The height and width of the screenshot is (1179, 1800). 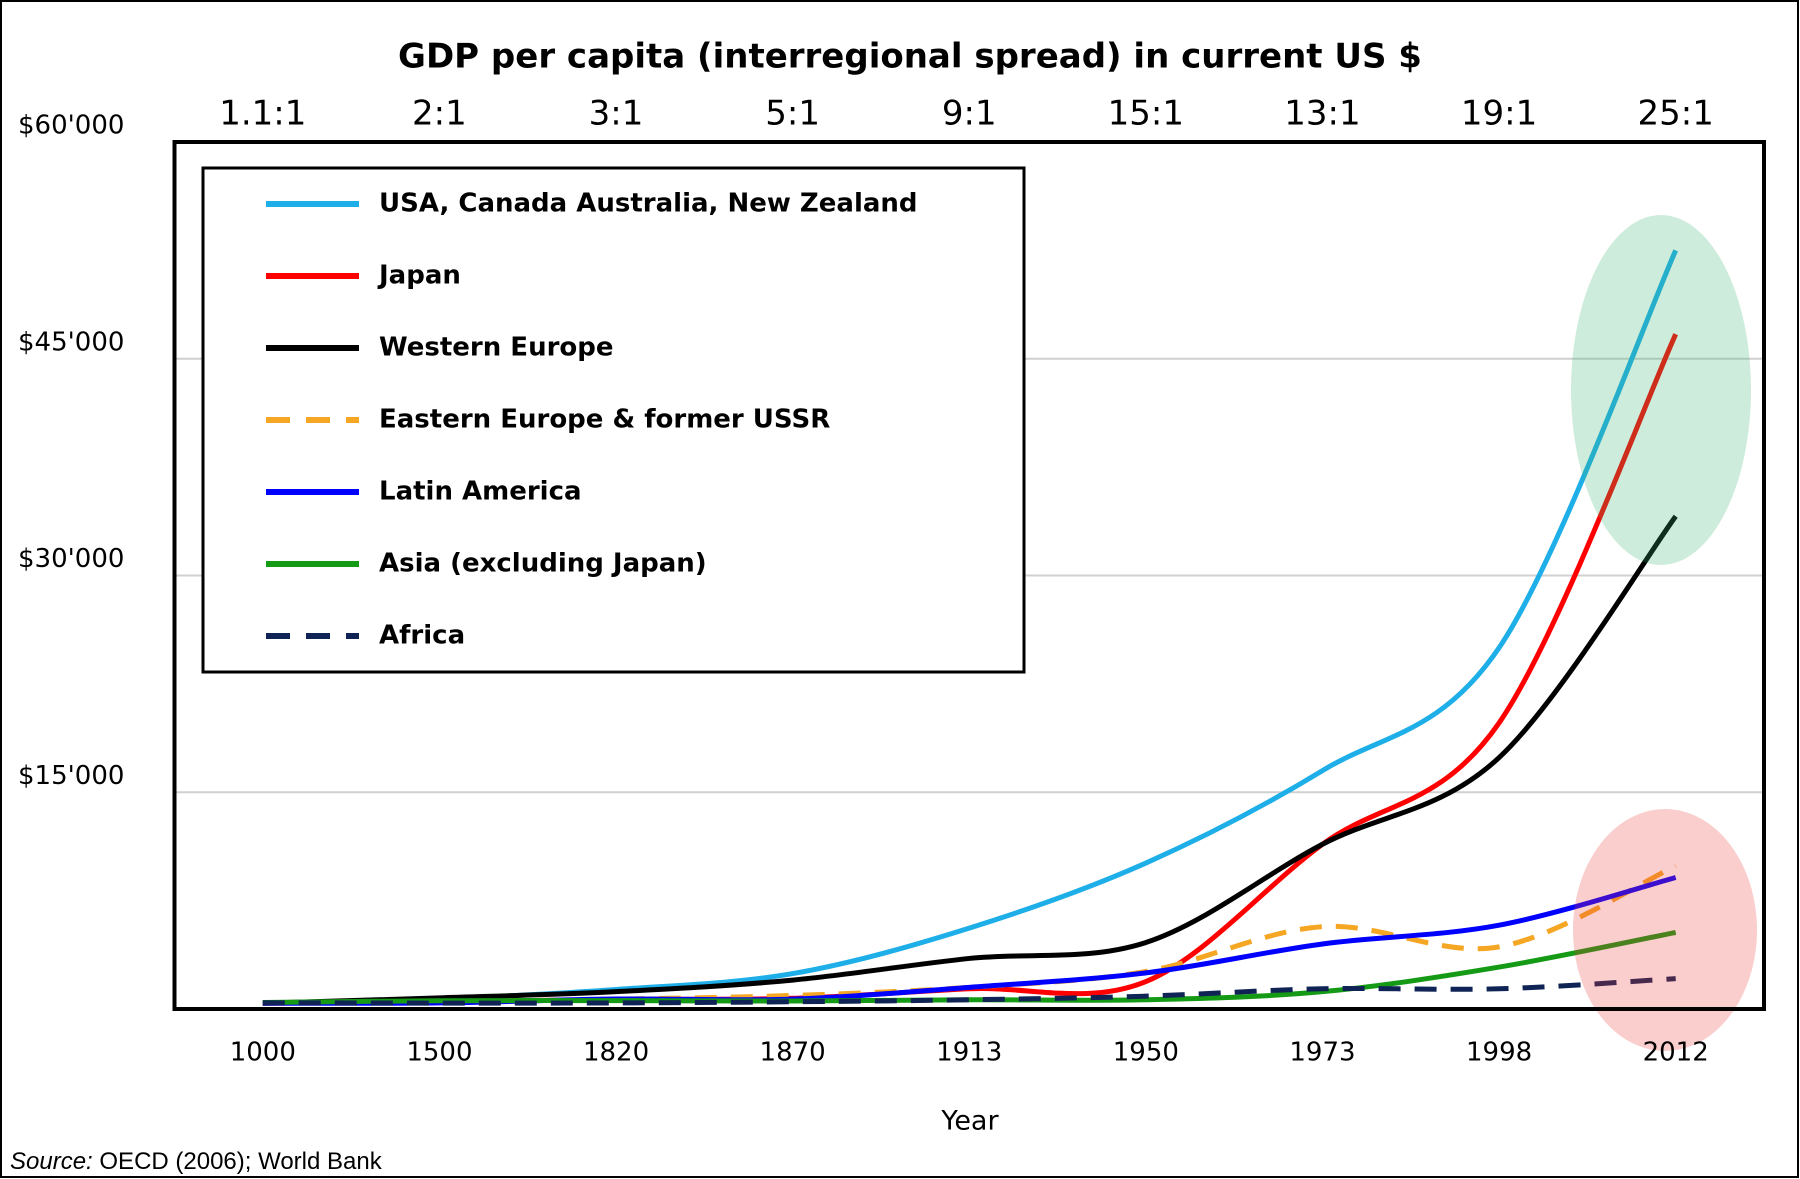 What do you see at coordinates (71, 126) in the screenshot?
I see `y-tick-label: $60'000` at bounding box center [71, 126].